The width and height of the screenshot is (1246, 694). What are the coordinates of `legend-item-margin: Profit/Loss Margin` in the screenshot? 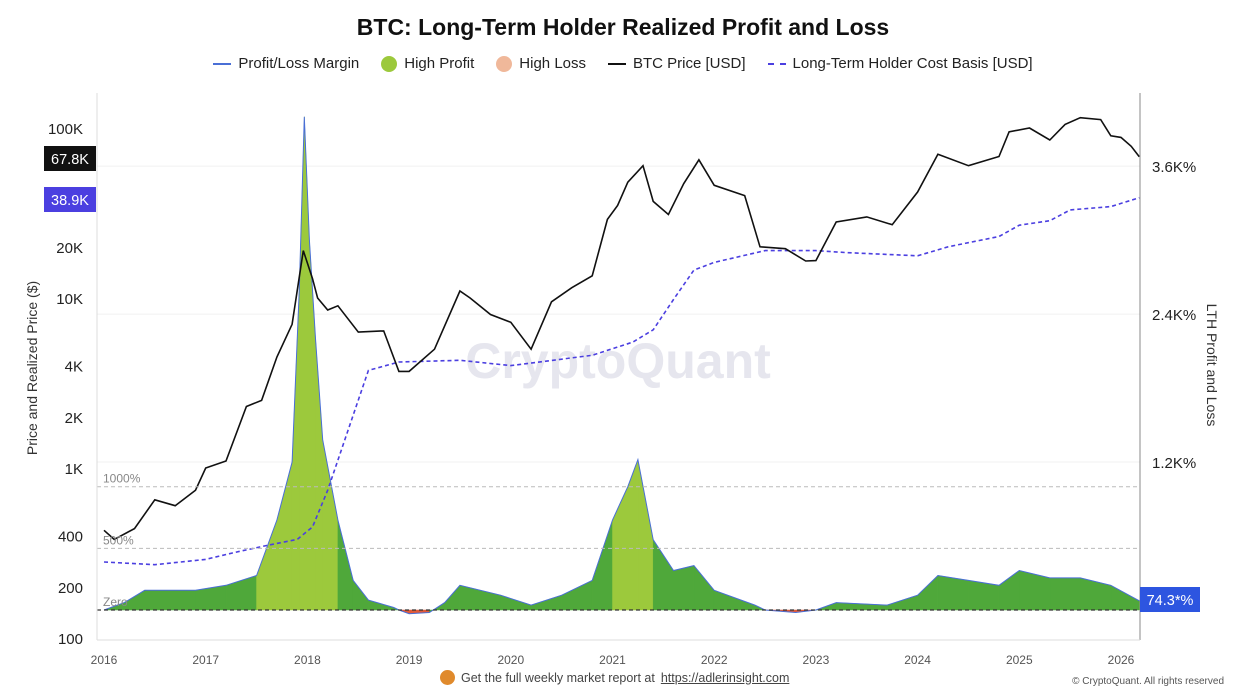 It's located at (286, 63).